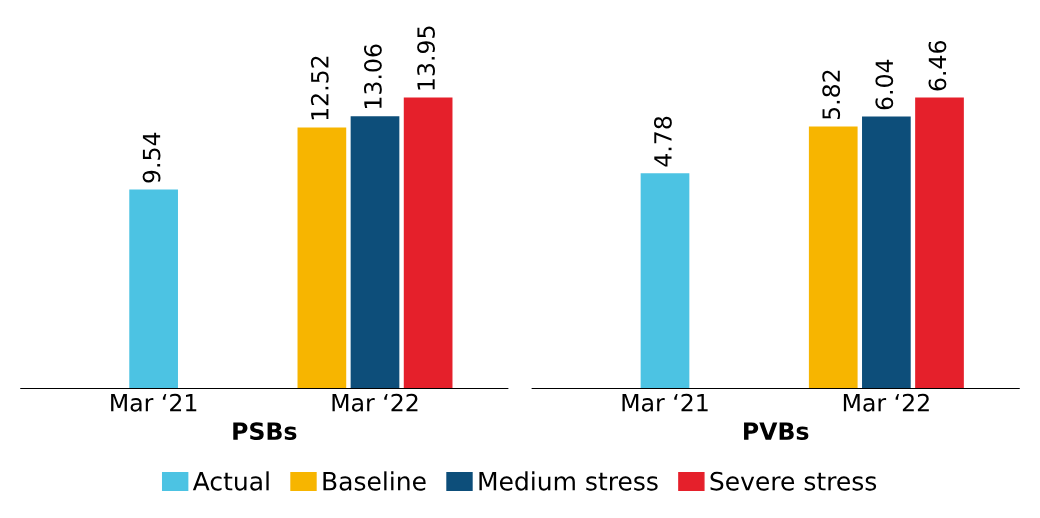 The width and height of the screenshot is (1040, 518). What do you see at coordinates (230, 481) in the screenshot?
I see `legend-label: Actual` at bounding box center [230, 481].